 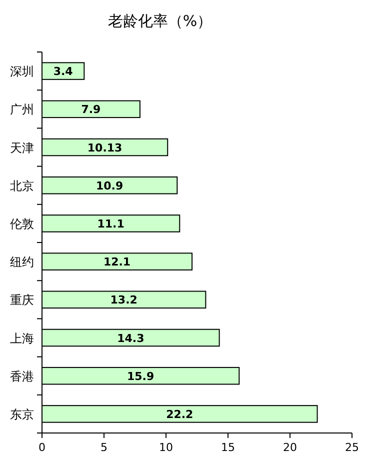 I want to click on y-tick-label: 伦敦, so click(x=22, y=223).